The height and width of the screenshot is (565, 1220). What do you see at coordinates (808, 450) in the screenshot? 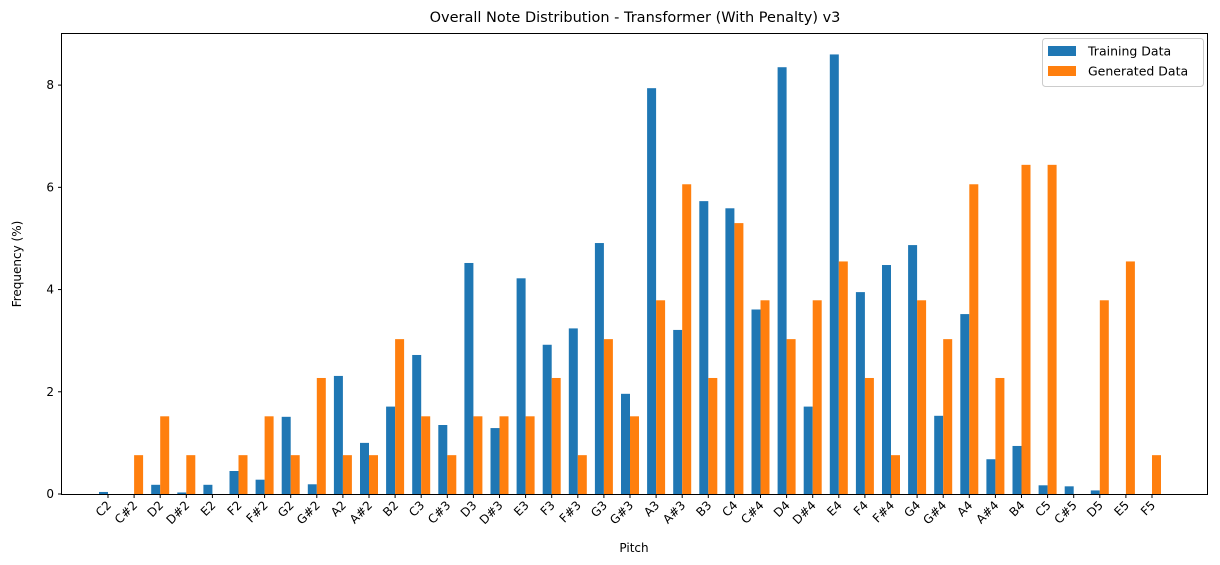
I see `bar-training-D#4` at bounding box center [808, 450].